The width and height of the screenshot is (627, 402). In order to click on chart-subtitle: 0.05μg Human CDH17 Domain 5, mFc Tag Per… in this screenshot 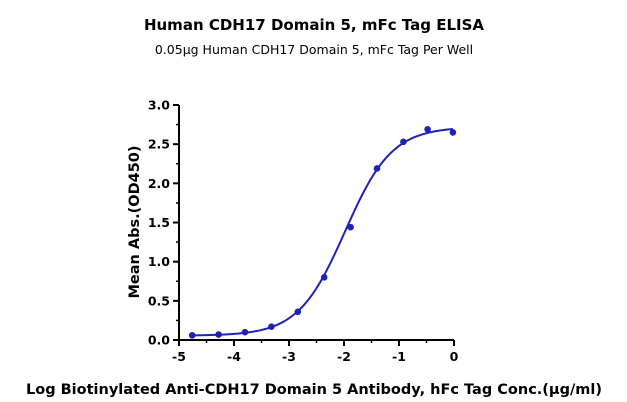, I will do `click(314, 49)`.